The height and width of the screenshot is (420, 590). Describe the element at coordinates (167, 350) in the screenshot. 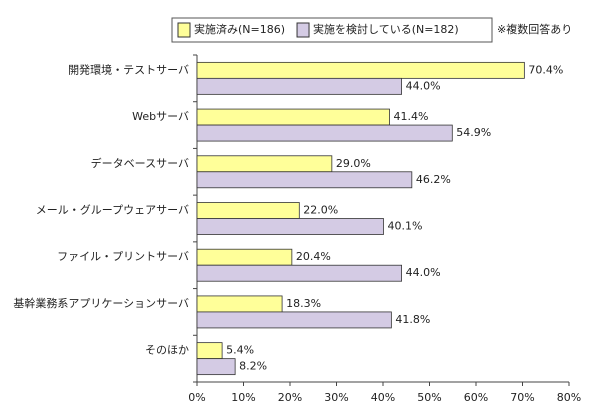

I see `y-tick-label: そのほか` at that location.